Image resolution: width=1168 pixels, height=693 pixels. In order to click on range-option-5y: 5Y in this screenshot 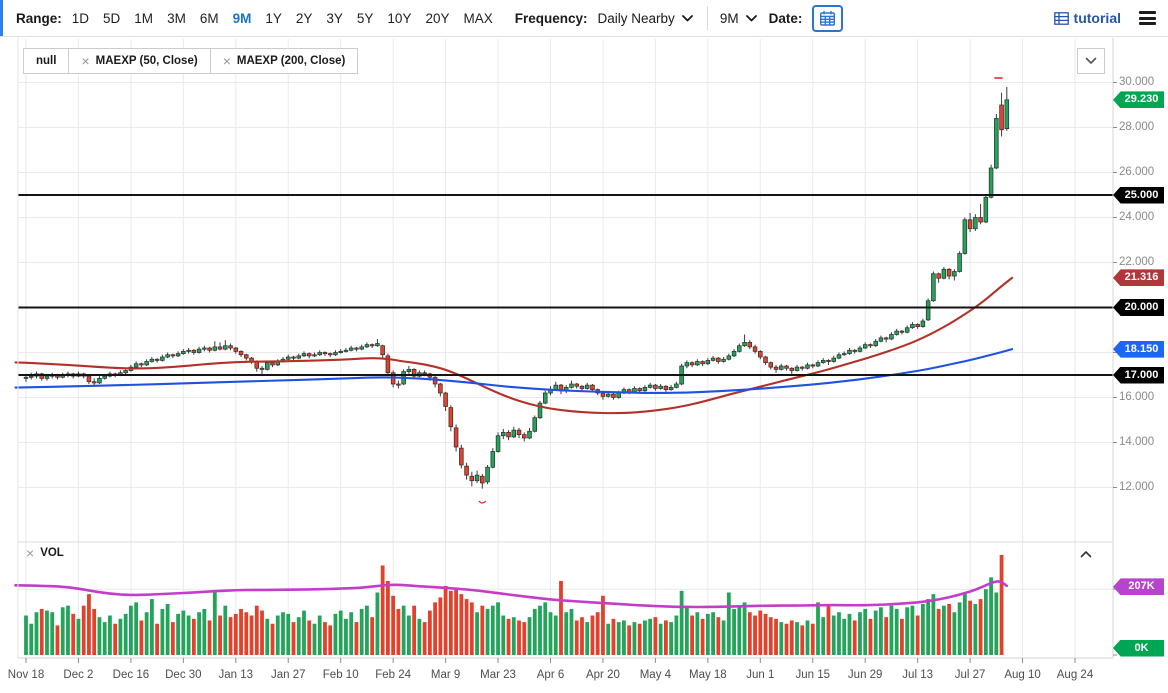, I will do `click(365, 18)`.